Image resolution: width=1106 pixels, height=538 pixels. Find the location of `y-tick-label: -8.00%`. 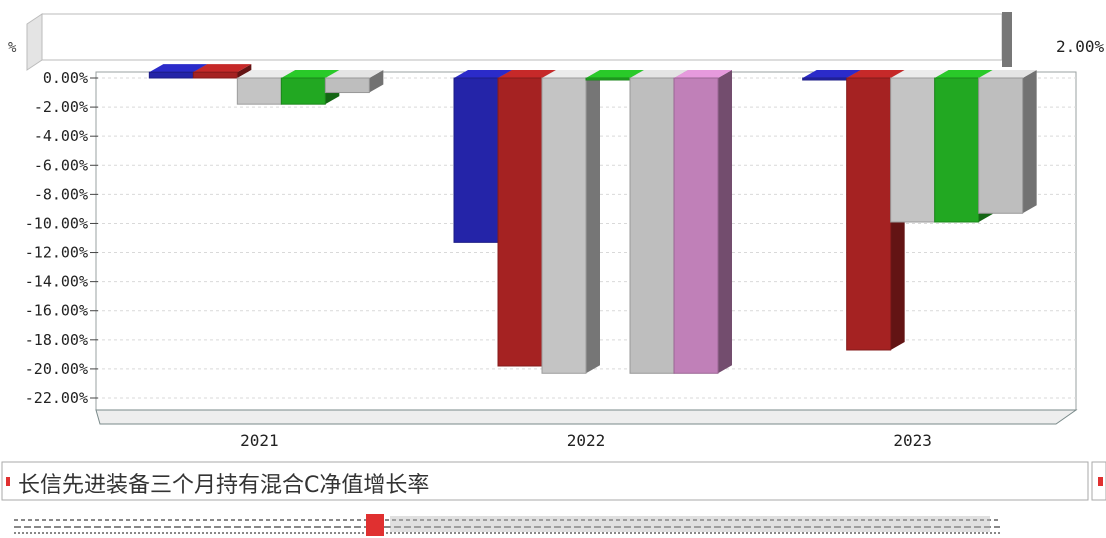

y-tick-label: -8.00% is located at coordinates (61, 194).